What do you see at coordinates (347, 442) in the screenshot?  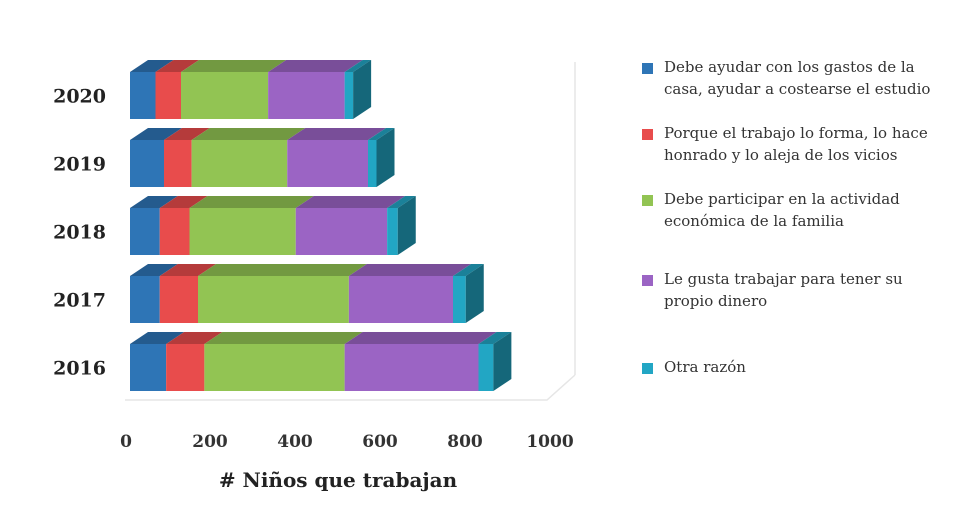 I see `x-tick-labels: 0 200 400 600 800 1000` at bounding box center [347, 442].